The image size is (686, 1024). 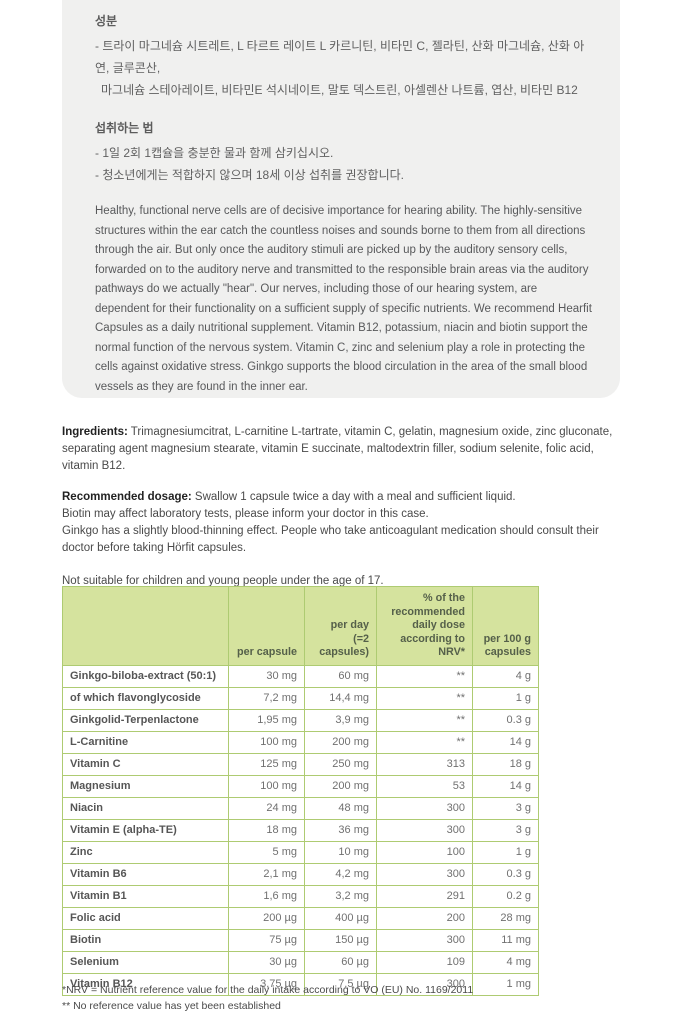 I want to click on table-row: Vitamin B6 2,1 mg 4,2 mg 300 0.3 g, so click(x=300, y=874).